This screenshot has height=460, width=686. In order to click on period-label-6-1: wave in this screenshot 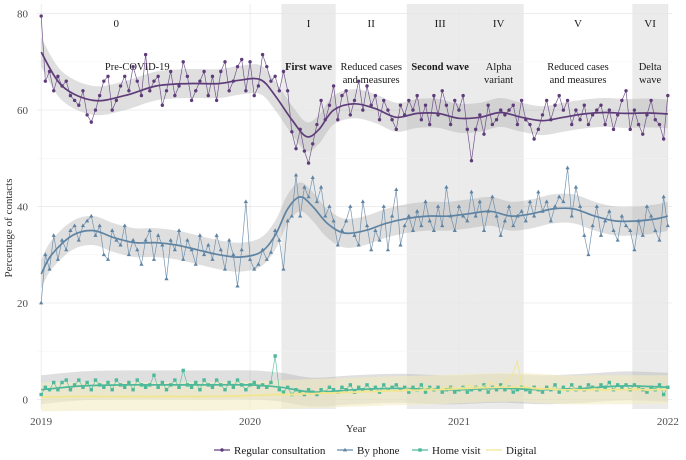, I will do `click(650, 80)`.